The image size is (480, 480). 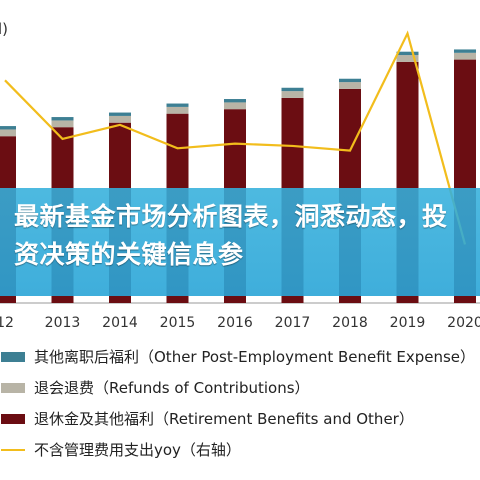 What do you see at coordinates (4, 29) in the screenshot?
I see `y-axis-fragment: l)` at bounding box center [4, 29].